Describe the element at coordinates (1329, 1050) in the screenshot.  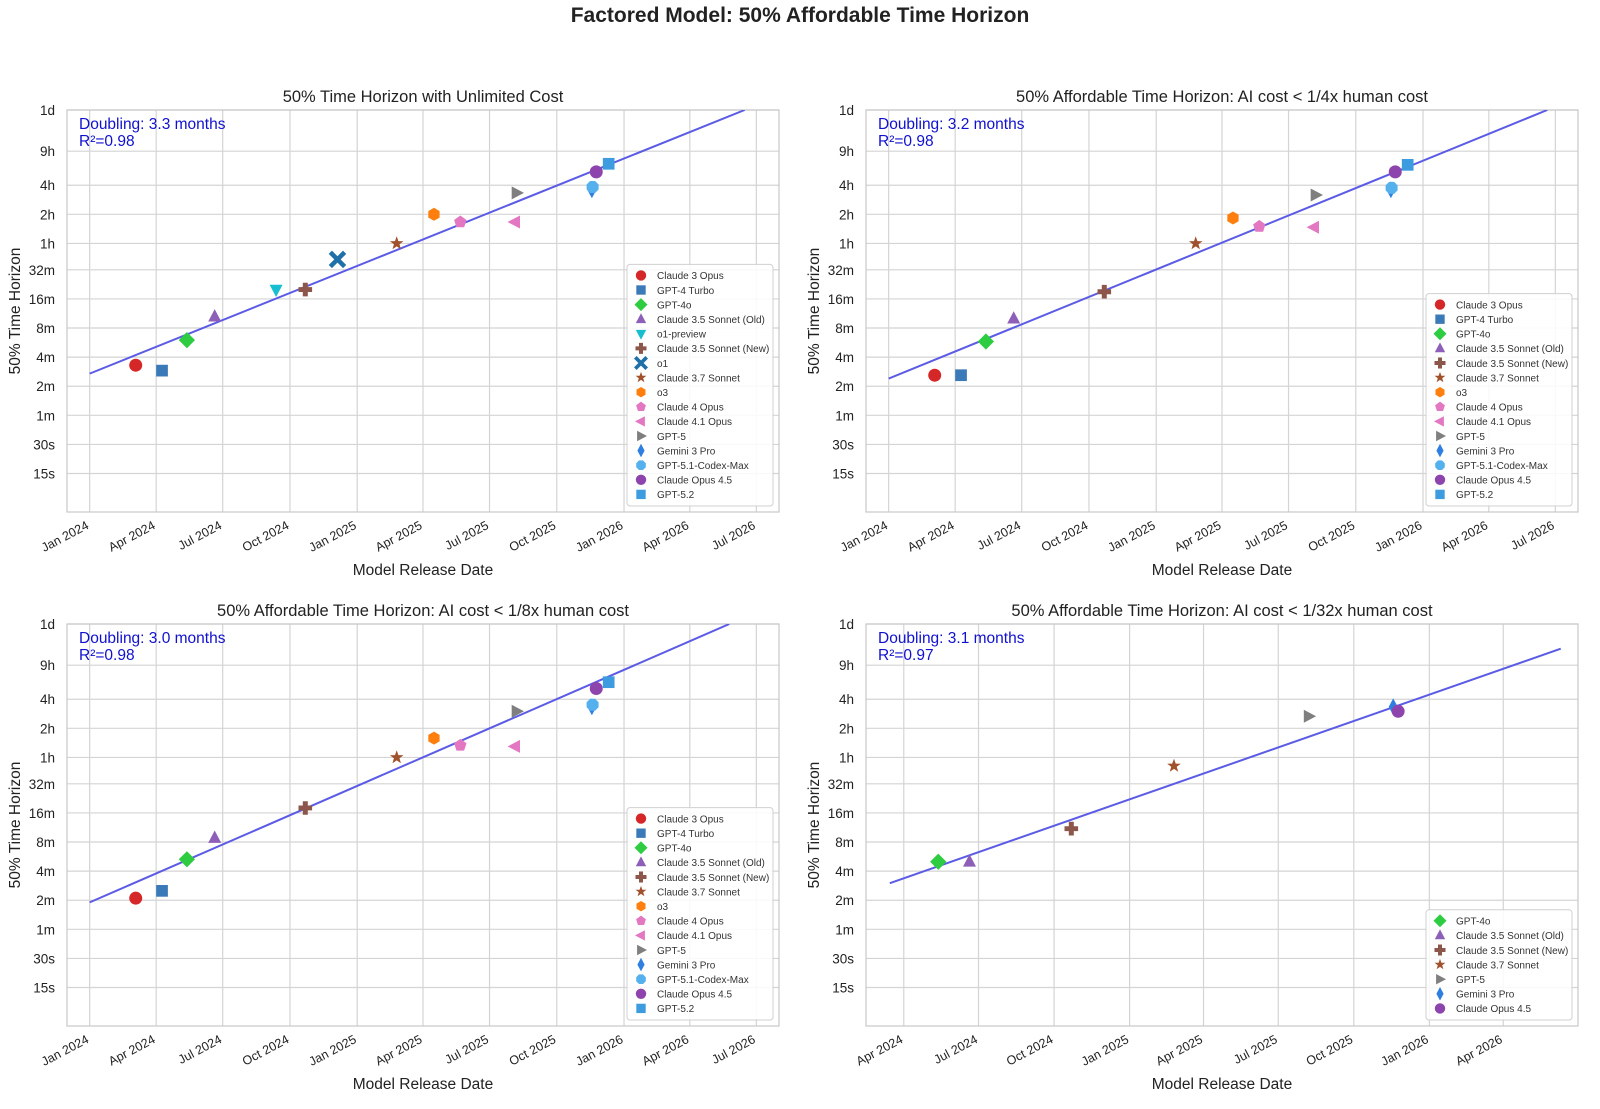
I see `x-tick-label: Oct 2025` at that location.